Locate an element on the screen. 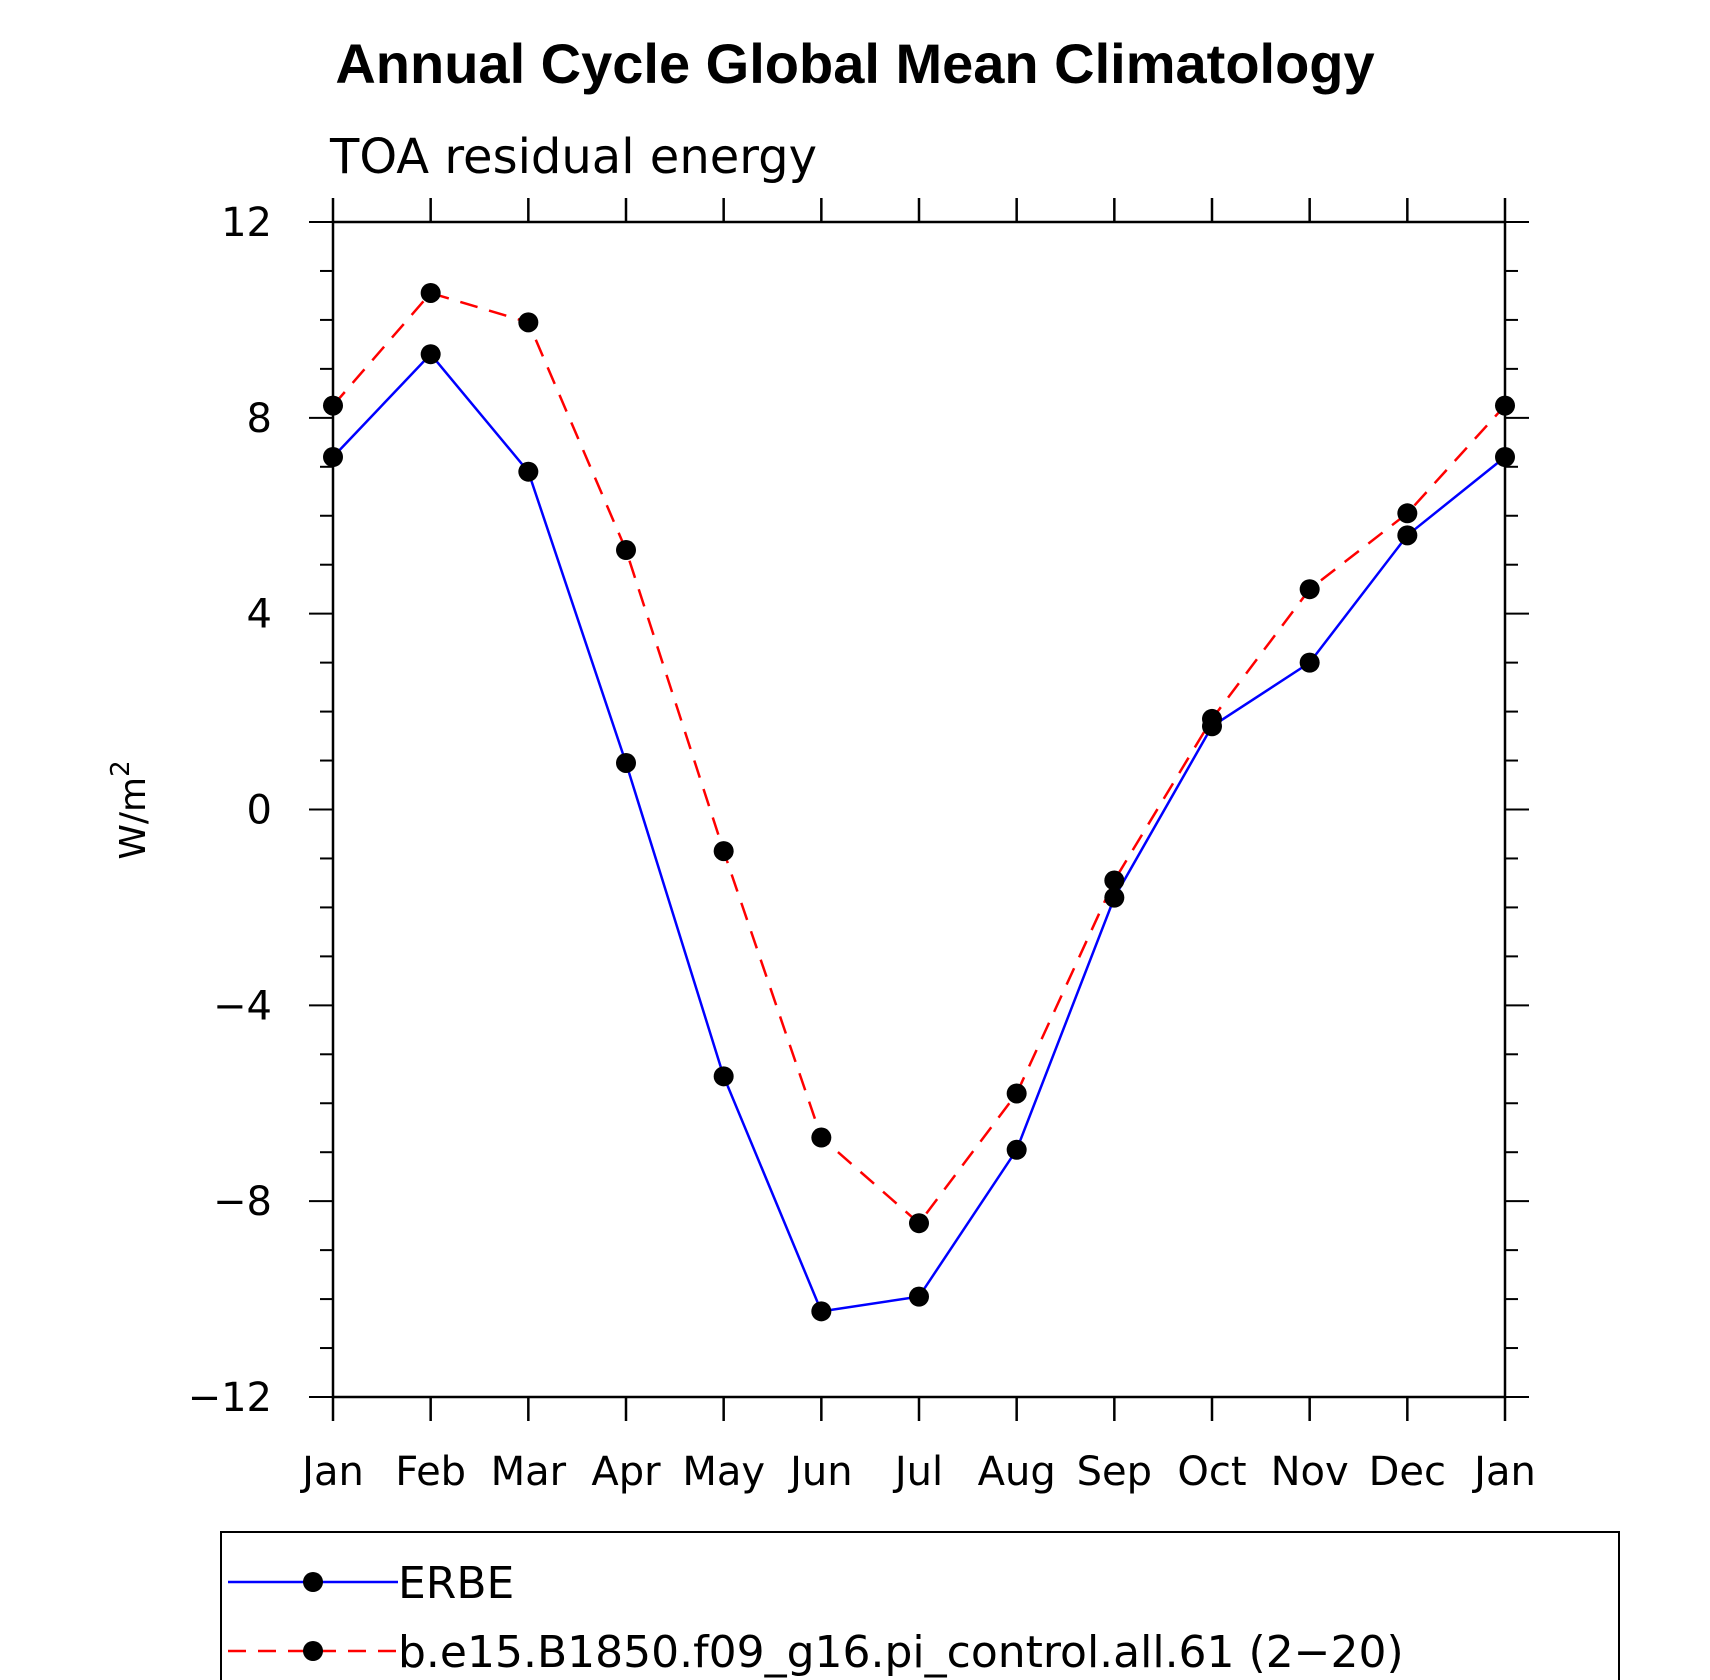 This screenshot has width=1710, height=1680. legend-box is located at coordinates (920, 1605).